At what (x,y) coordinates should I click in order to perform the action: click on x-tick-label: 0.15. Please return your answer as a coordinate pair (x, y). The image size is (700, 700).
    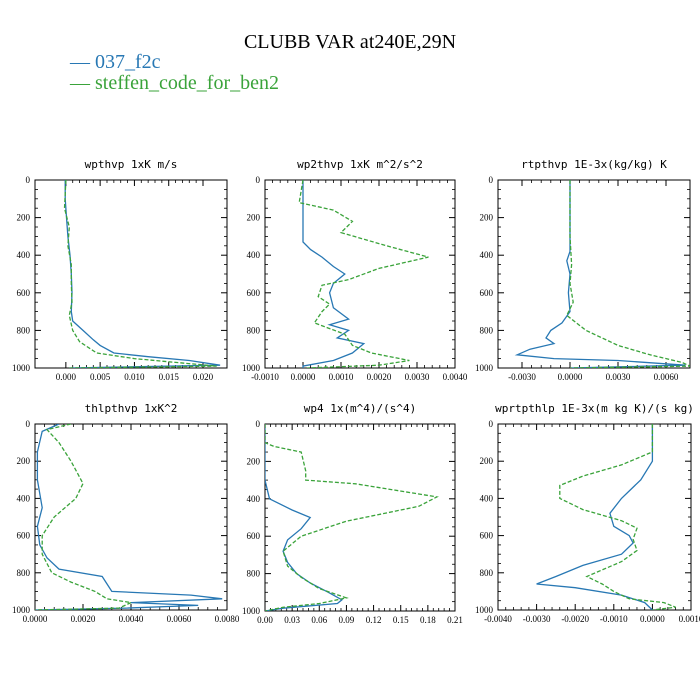
    Looking at the image, I should click on (401, 620).